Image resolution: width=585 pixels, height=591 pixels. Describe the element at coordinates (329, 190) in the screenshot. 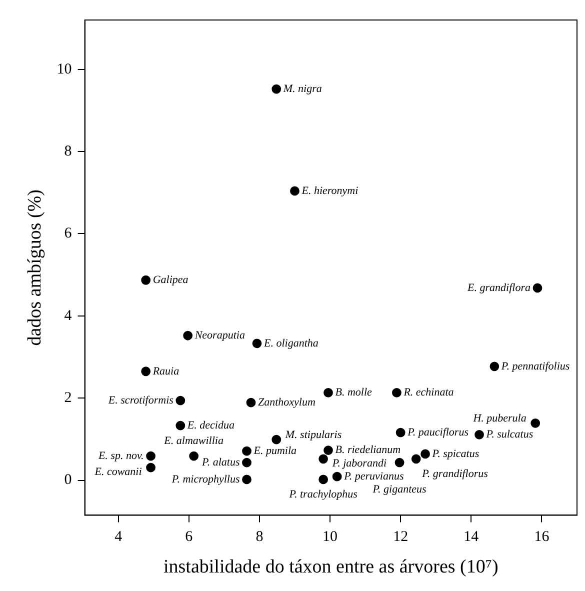

I see `annotation: E. hieronymi` at that location.